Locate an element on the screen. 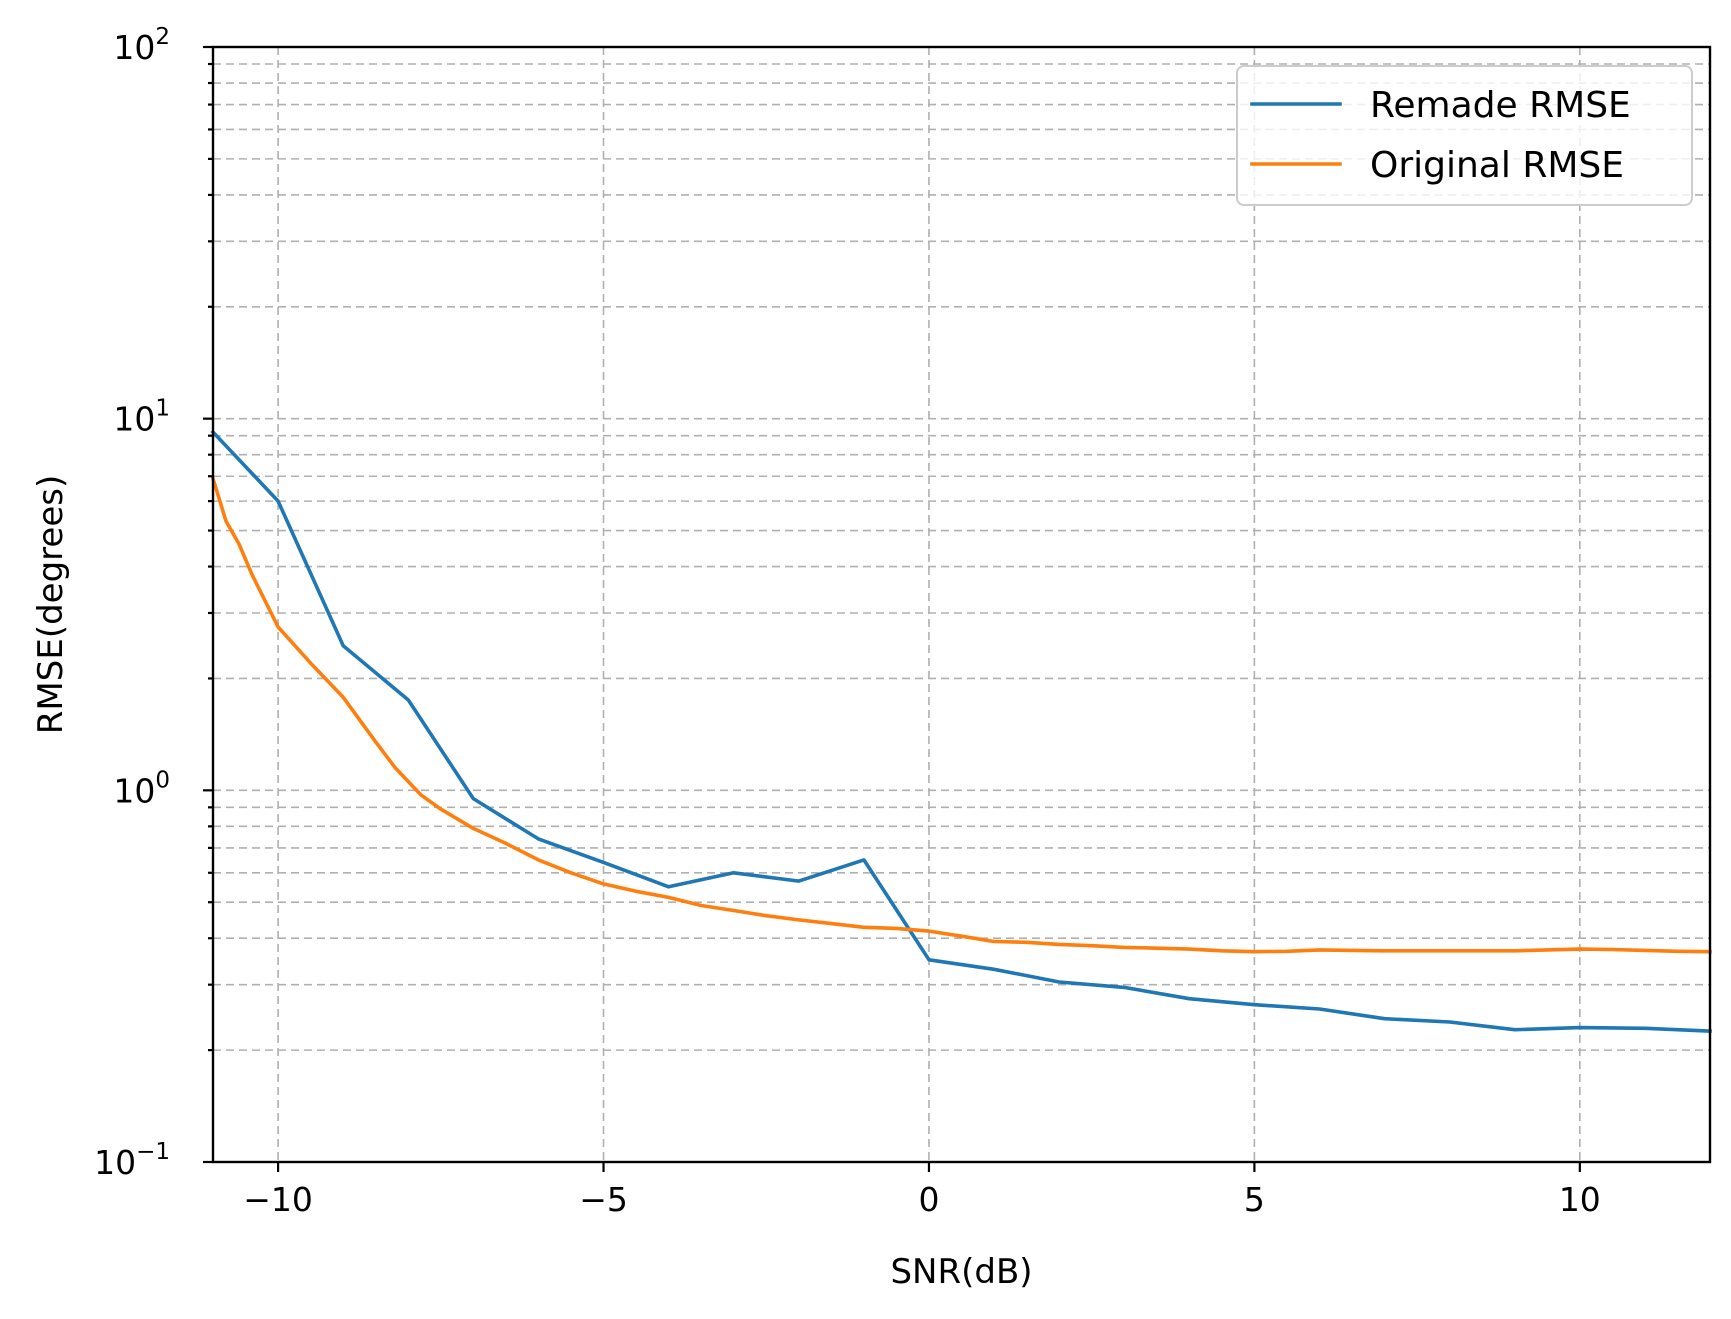 The width and height of the screenshot is (1731, 1319). y-tick-label: 10⁰ is located at coordinates (141, 788).